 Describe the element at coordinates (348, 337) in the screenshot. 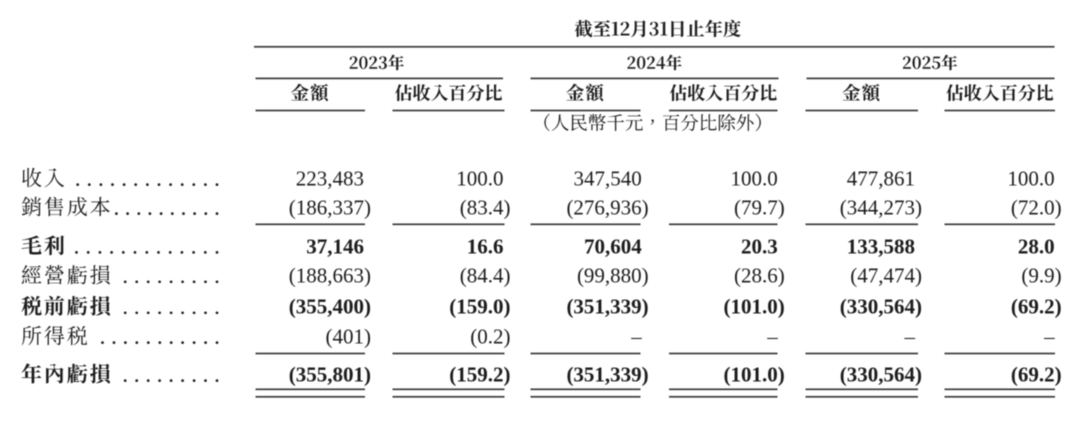

I see `svg-text: (401)` at that location.